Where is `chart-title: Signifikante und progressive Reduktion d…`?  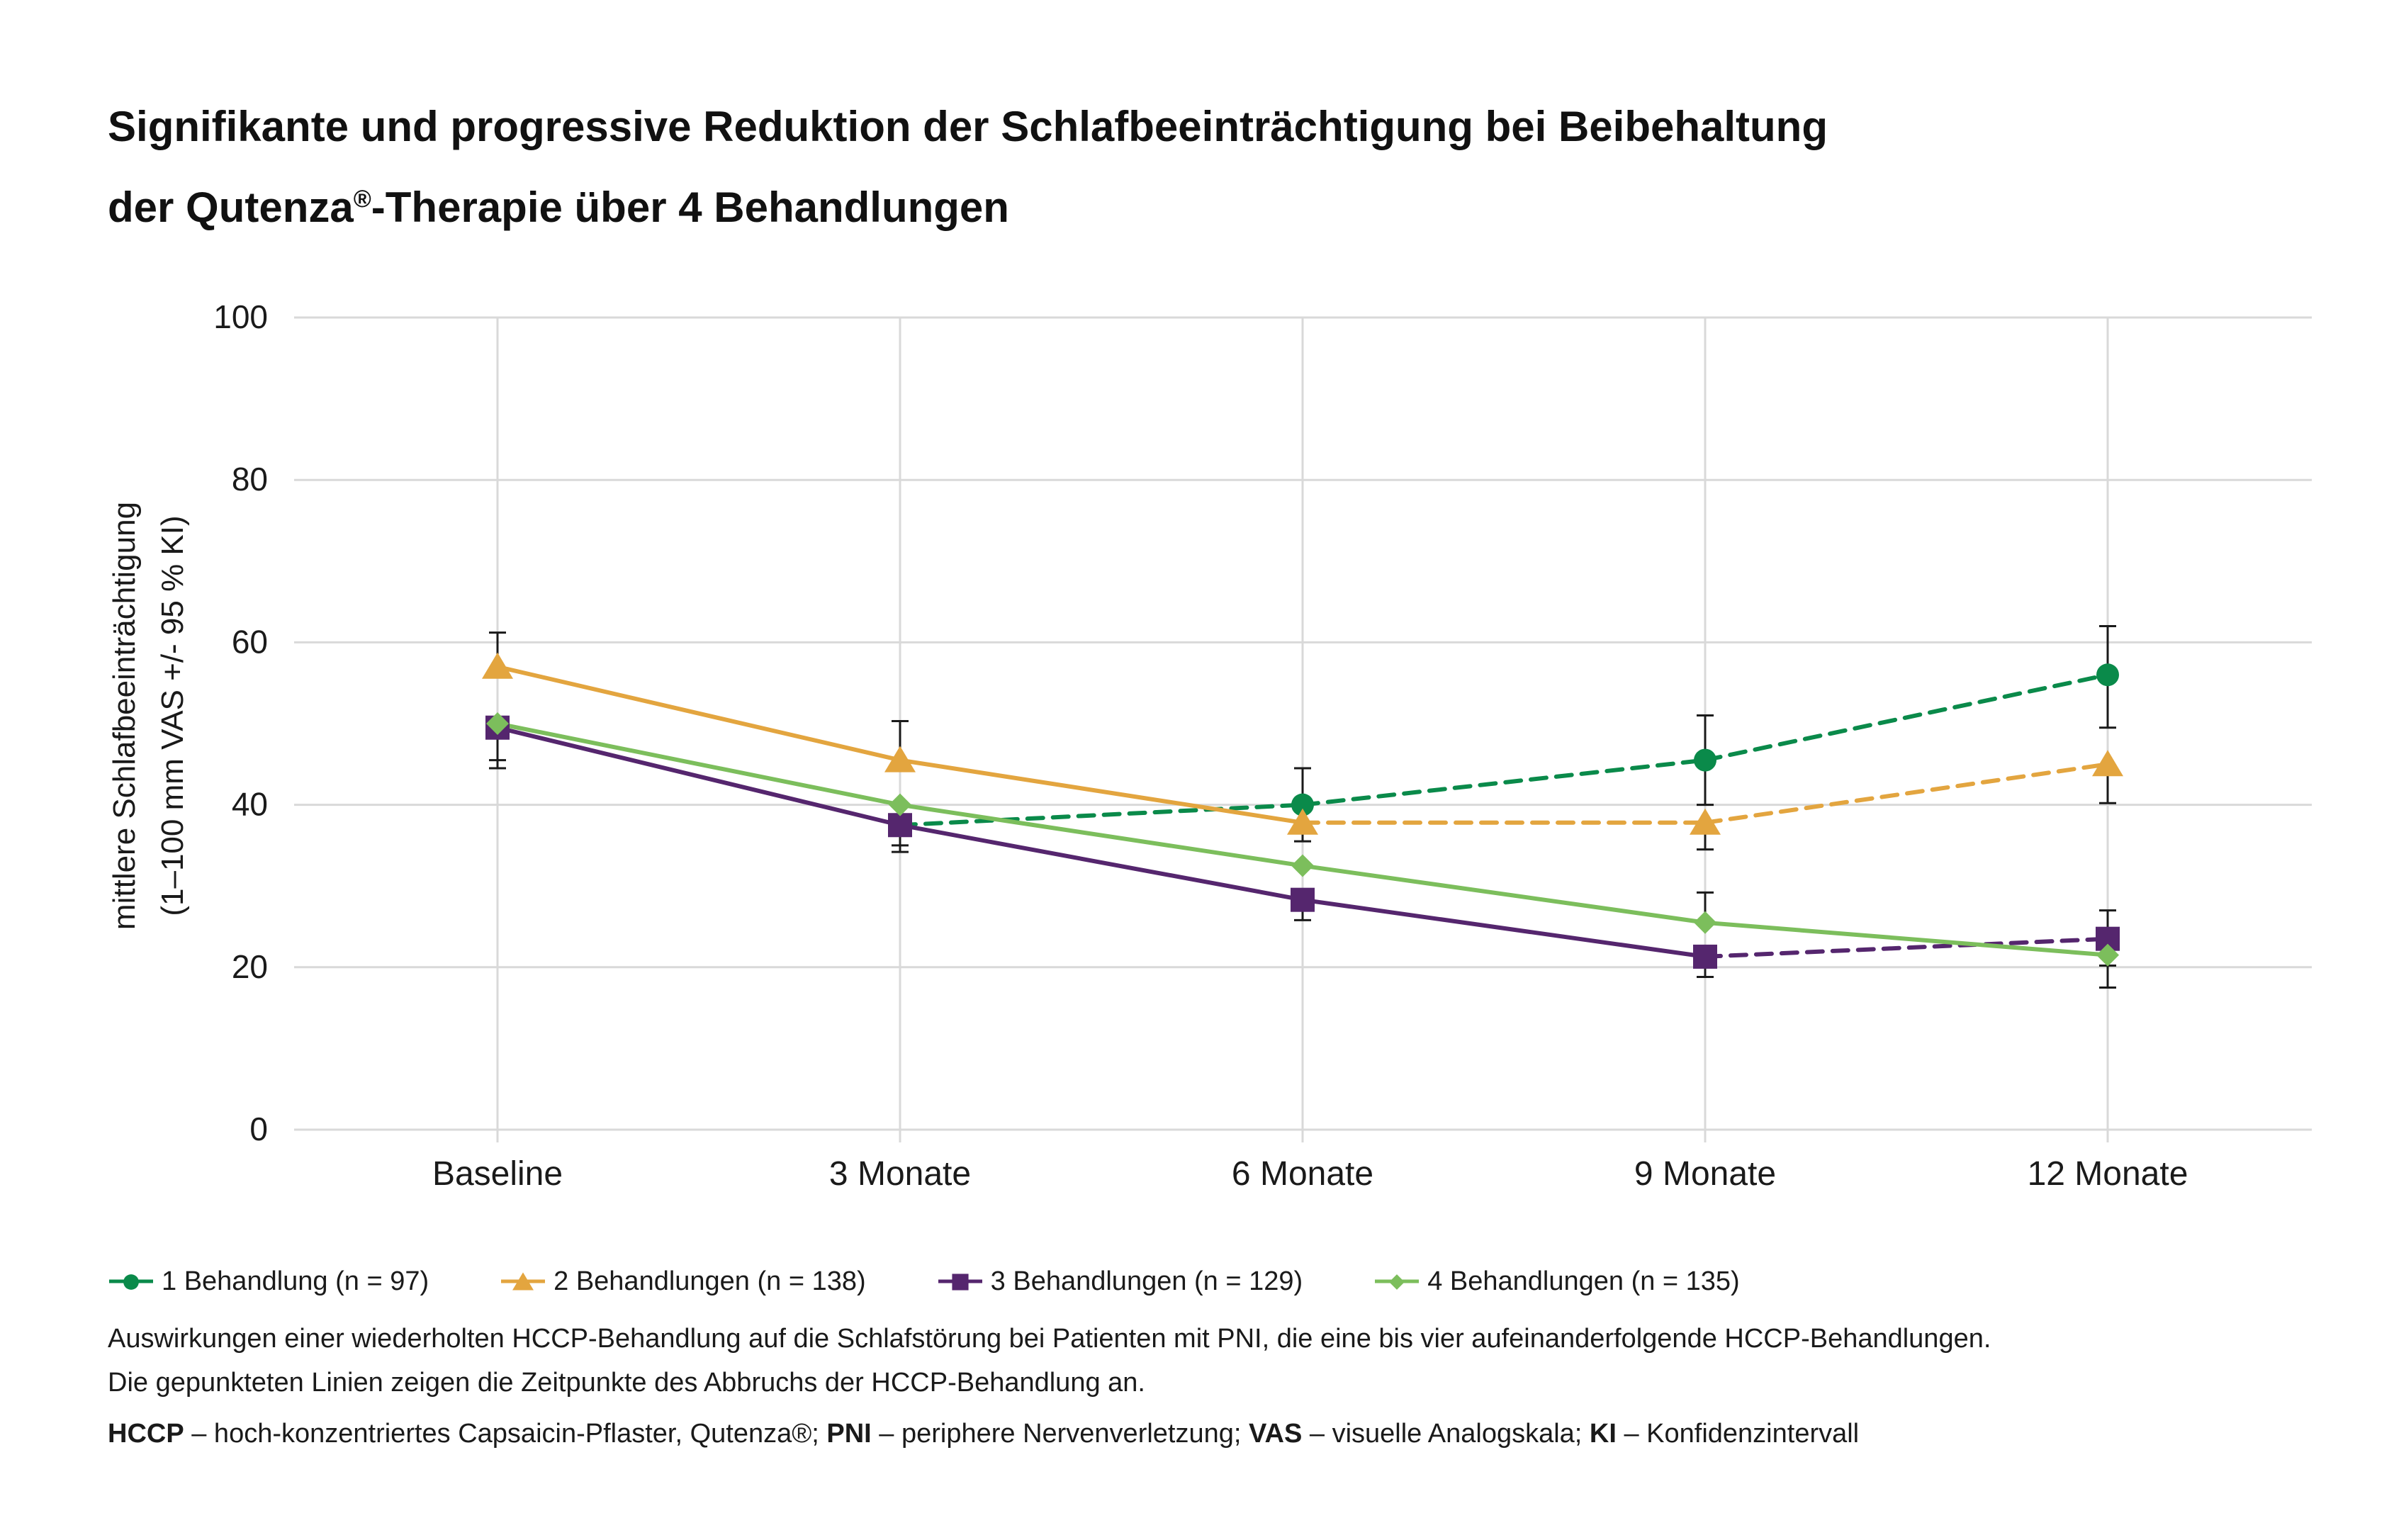 chart-title: Signifikante und progressive Reduktion d… is located at coordinates (1171, 167).